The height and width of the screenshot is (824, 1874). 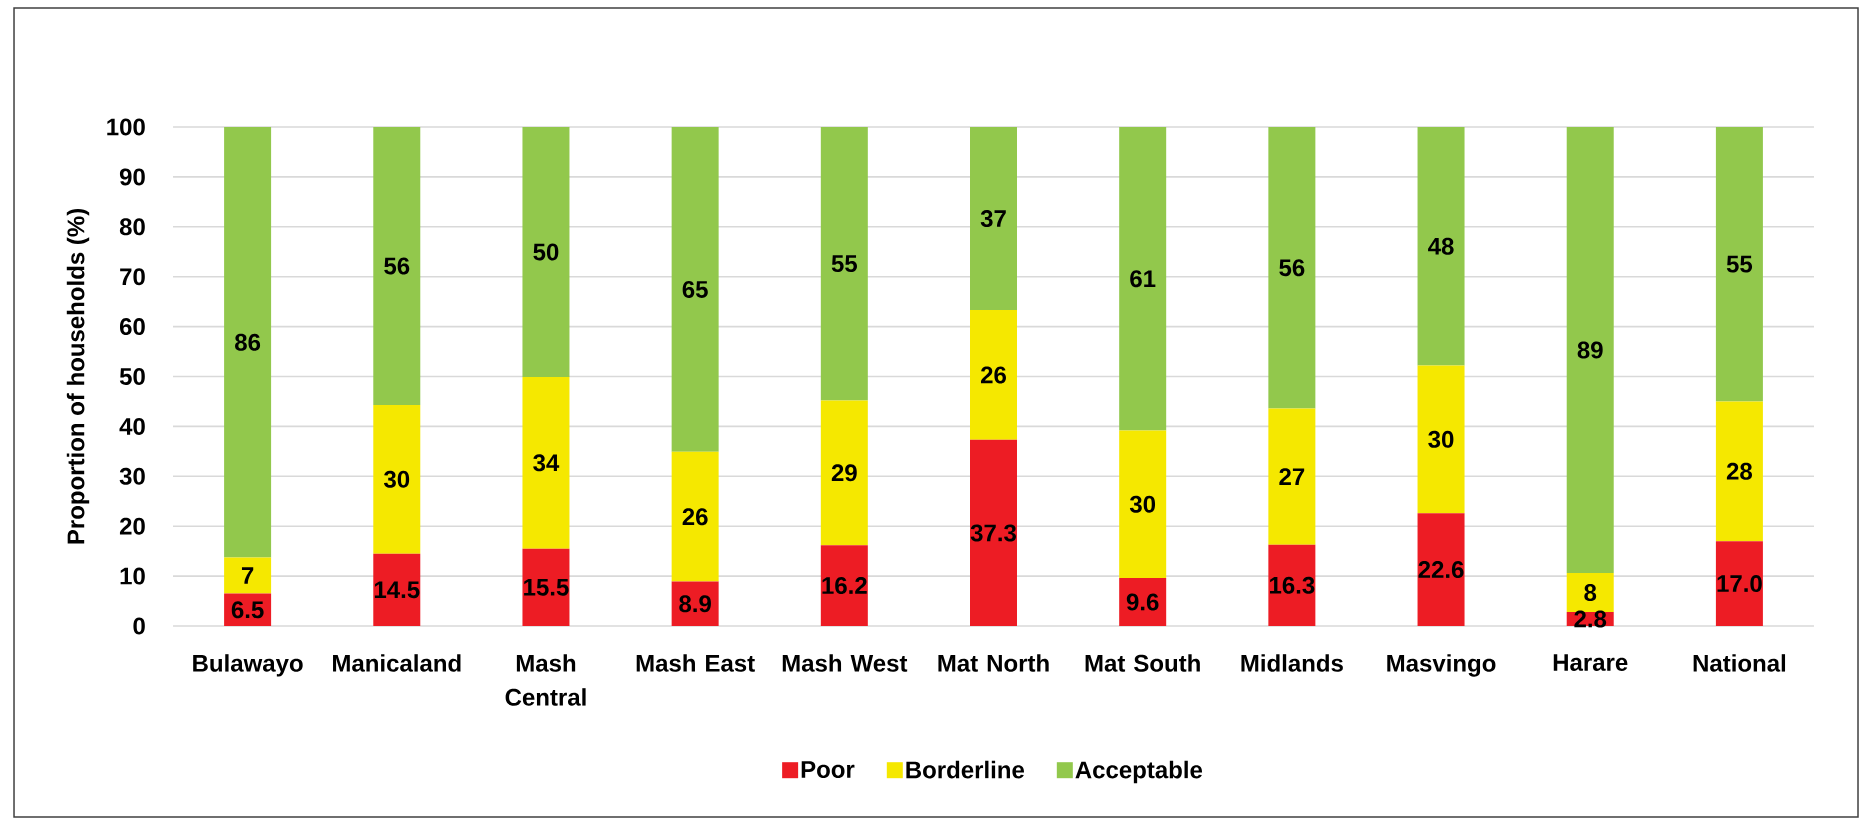 I want to click on data-label: 8.9, so click(x=695, y=604).